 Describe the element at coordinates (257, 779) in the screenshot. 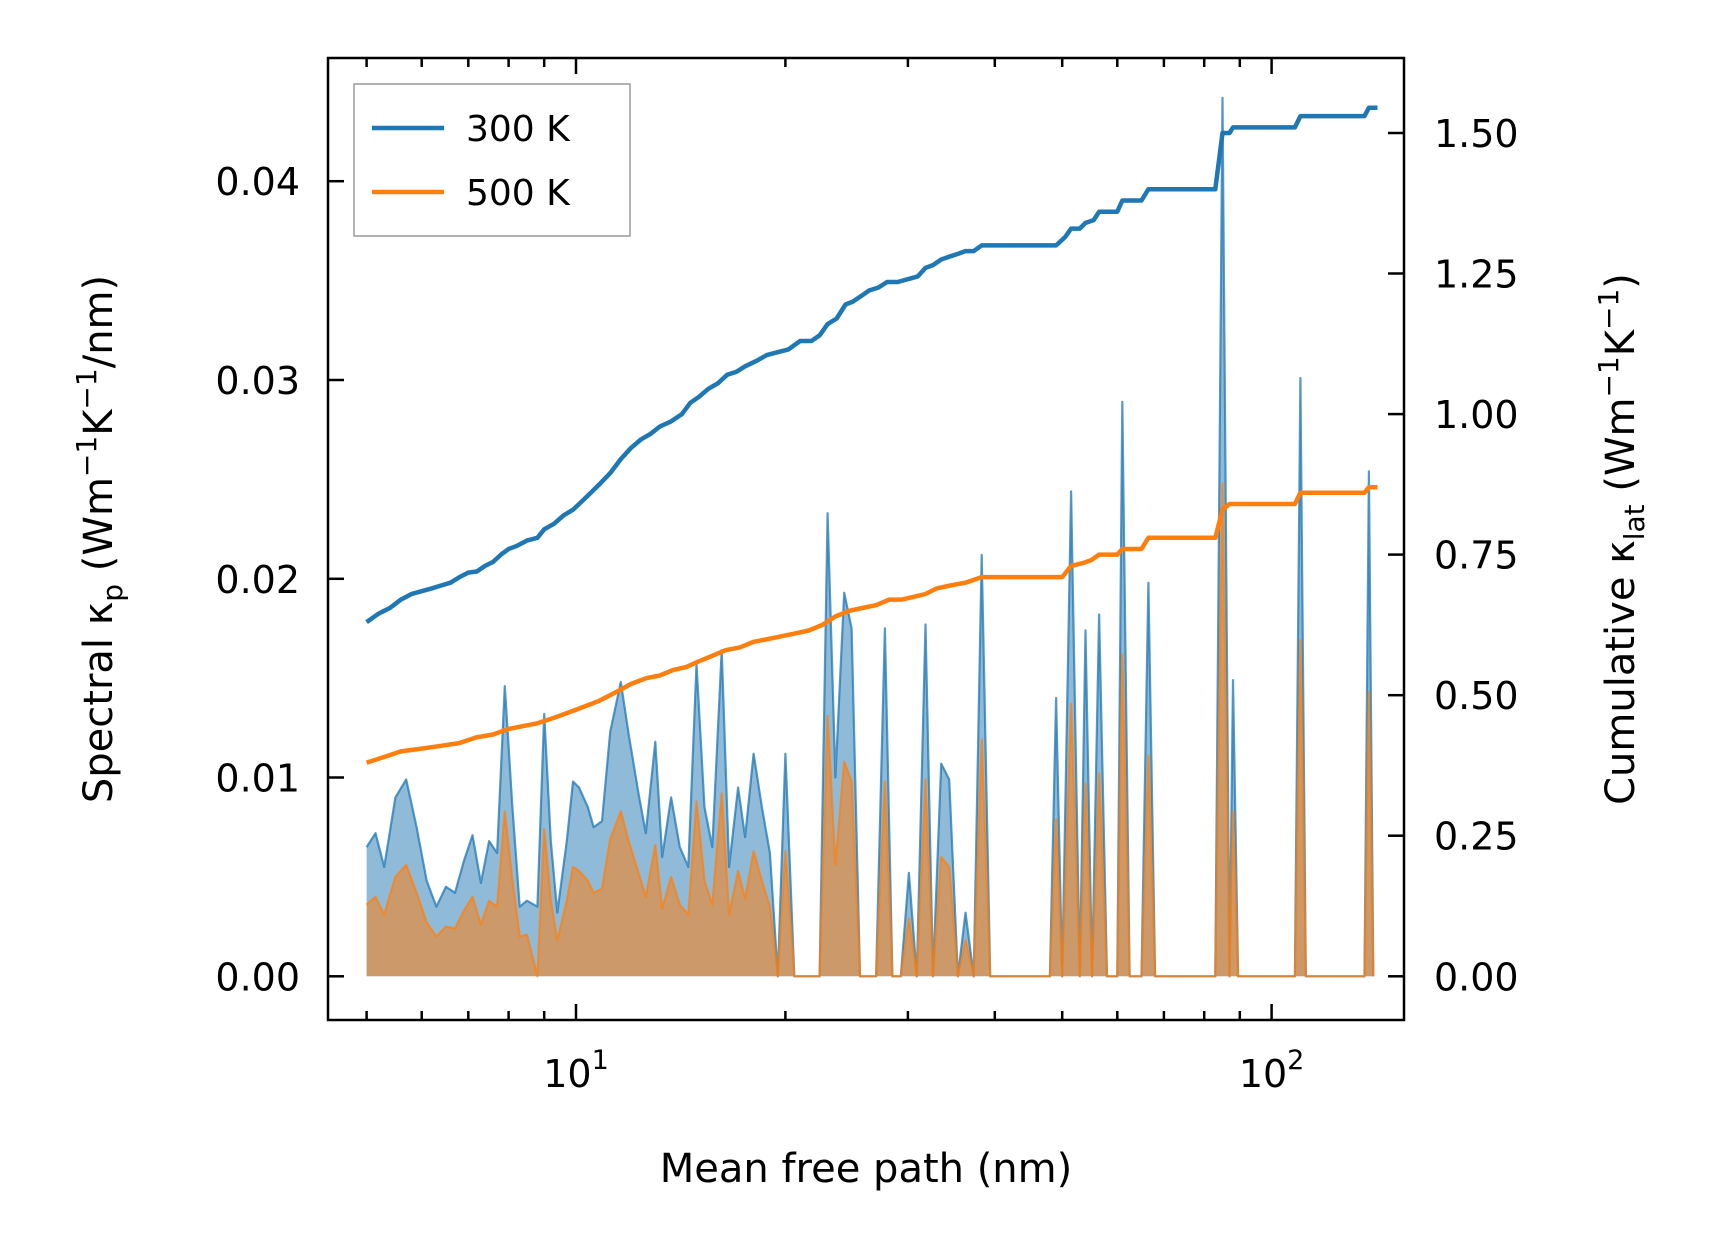

I see `y-left-tick-label: 0.01` at that location.